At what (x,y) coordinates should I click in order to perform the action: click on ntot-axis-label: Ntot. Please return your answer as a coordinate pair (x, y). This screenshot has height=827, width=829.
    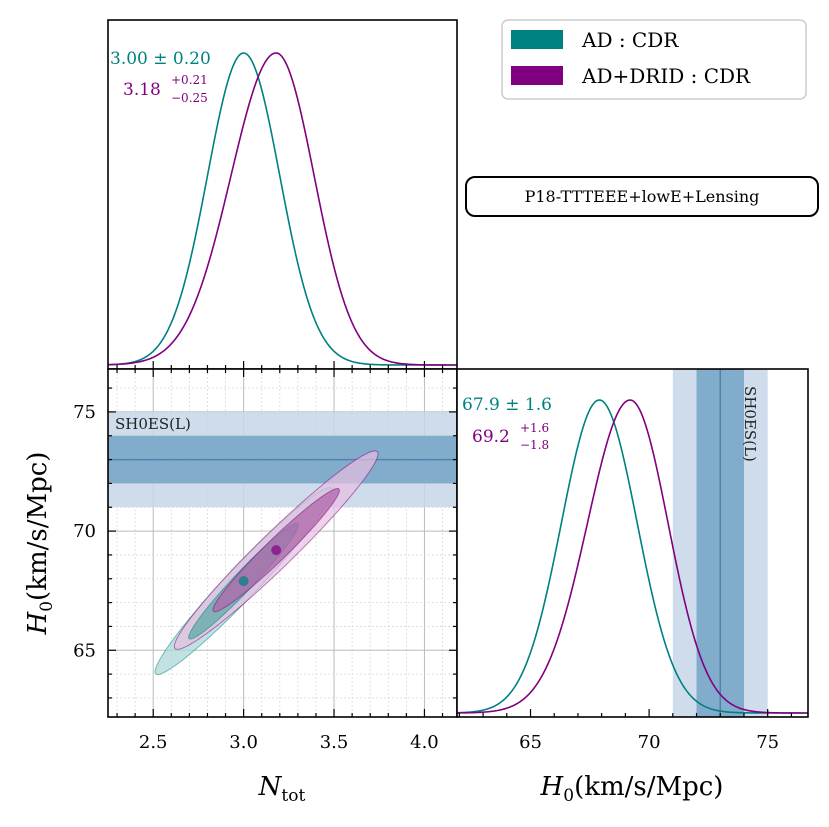
    Looking at the image, I should click on (282, 789).